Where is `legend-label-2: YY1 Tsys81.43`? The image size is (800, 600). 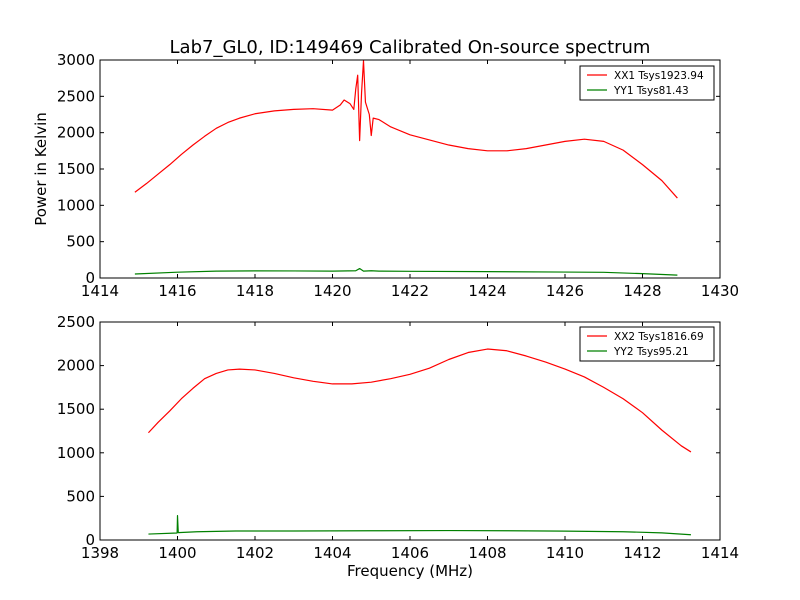 legend-label-2: YY1 Tsys81.43 is located at coordinates (651, 91).